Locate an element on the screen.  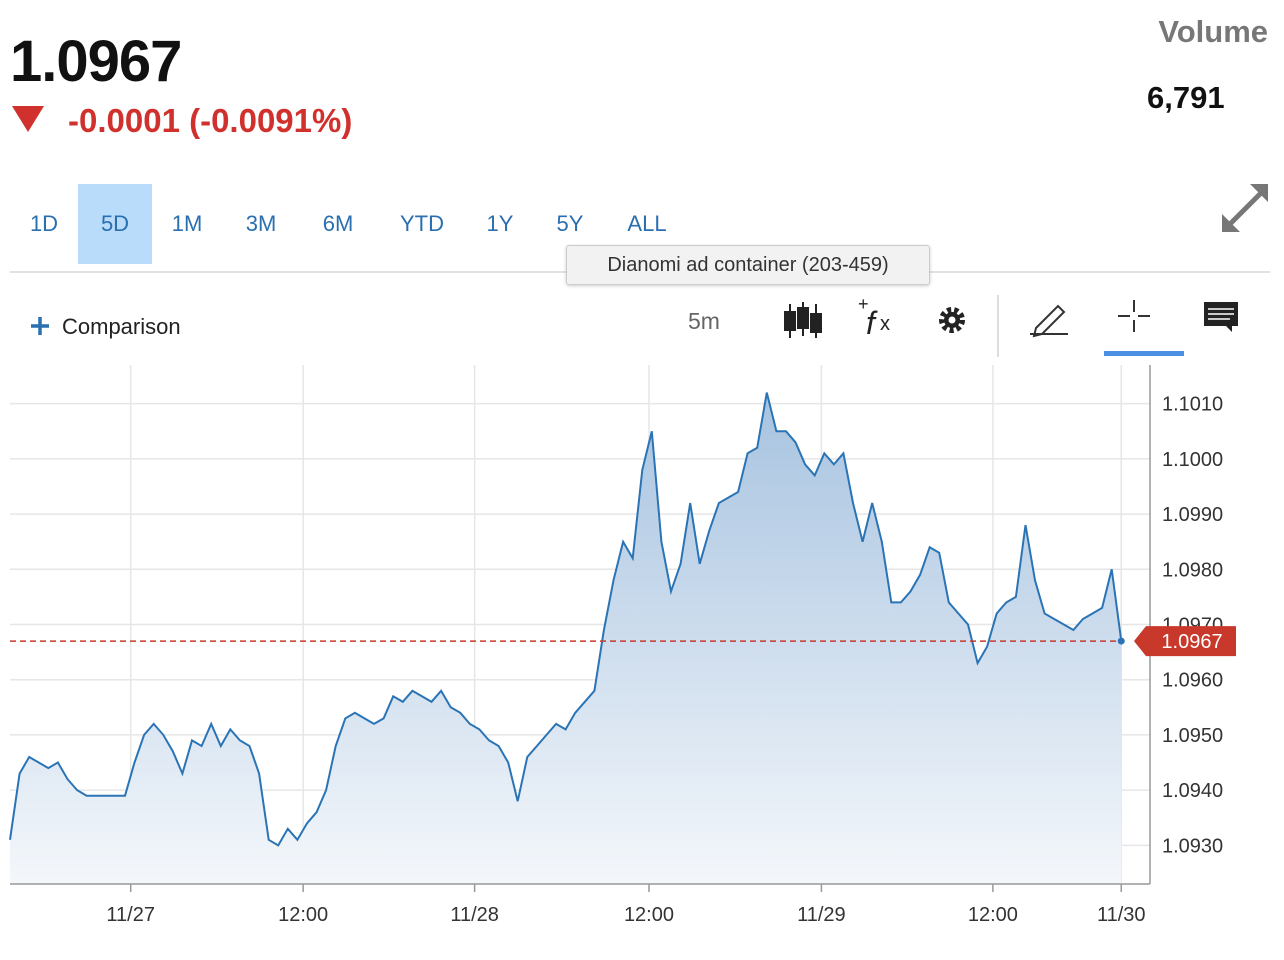
down-arrow is located at coordinates (28, 119).